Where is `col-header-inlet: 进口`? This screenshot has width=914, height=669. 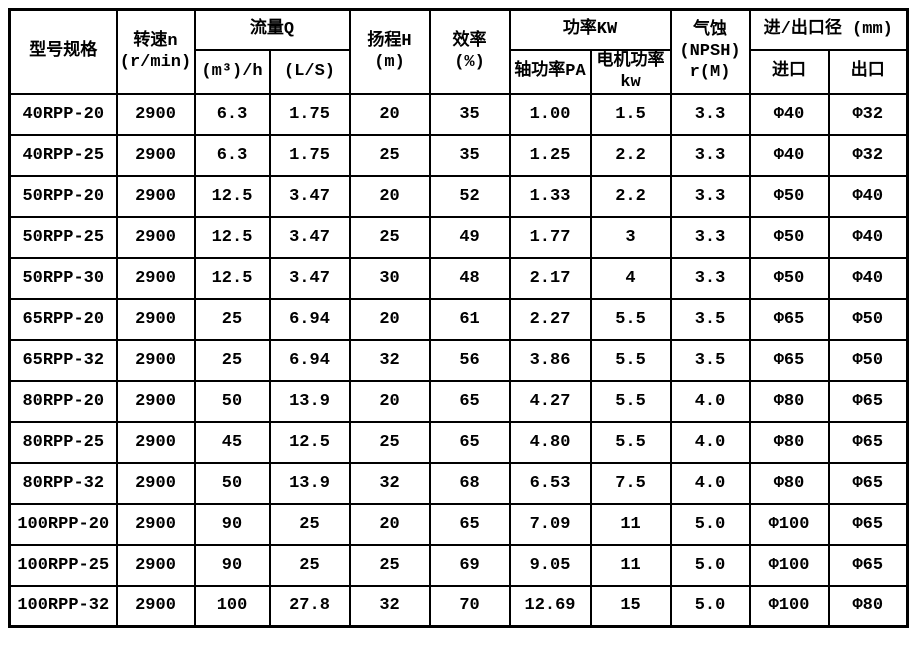
col-header-inlet: 进口 is located at coordinates (789, 71).